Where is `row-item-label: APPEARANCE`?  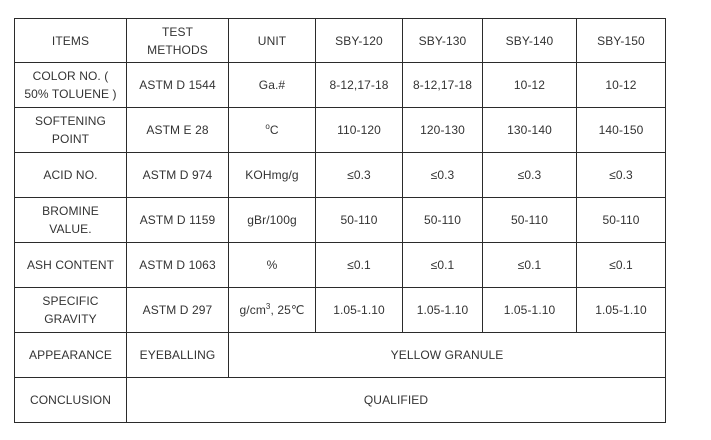 row-item-label: APPEARANCE is located at coordinates (70, 355).